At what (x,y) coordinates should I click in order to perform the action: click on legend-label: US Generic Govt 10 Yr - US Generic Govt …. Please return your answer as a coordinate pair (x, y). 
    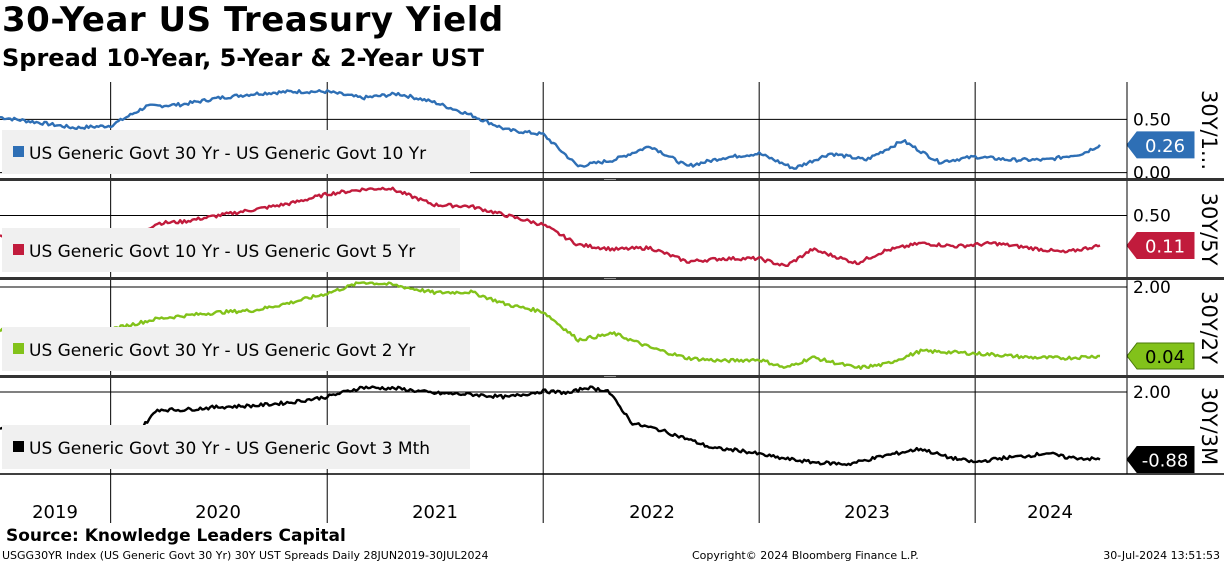
    Looking at the image, I should click on (222, 252).